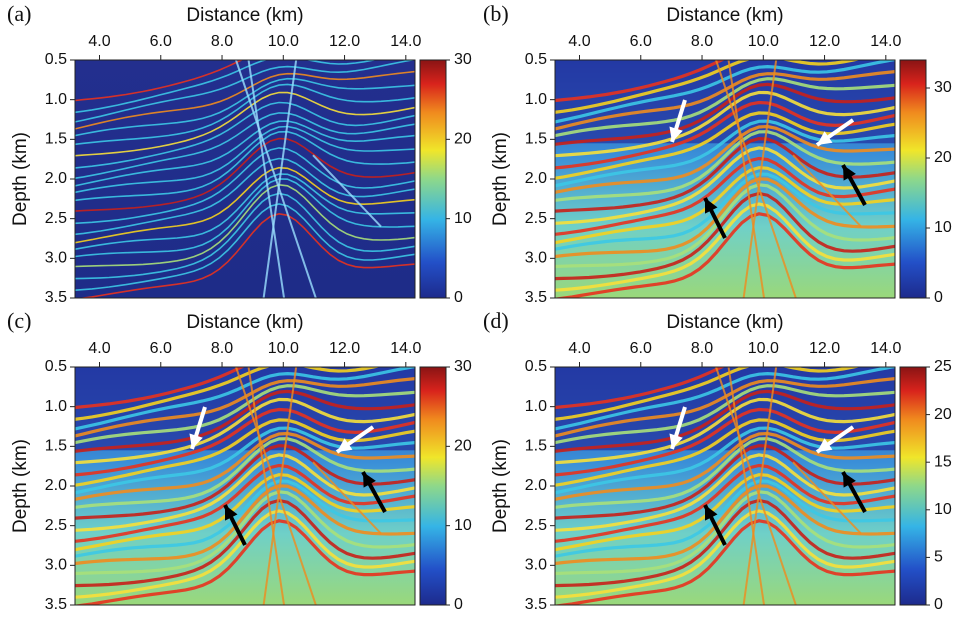 Image resolution: width=965 pixels, height=620 pixels. What do you see at coordinates (19, 320) in the screenshot?
I see `panel-label: (c)` at bounding box center [19, 320].